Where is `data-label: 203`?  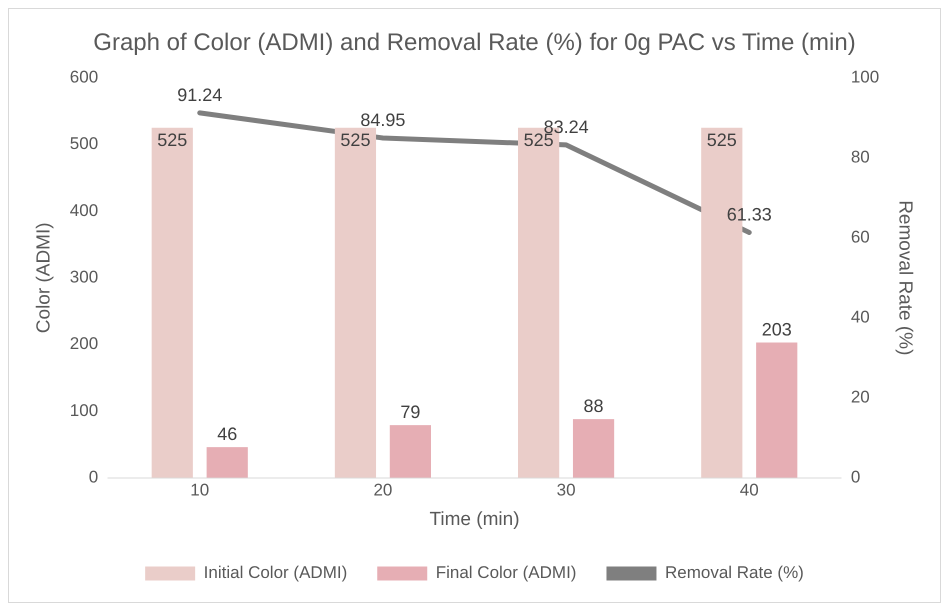
data-label: 203 is located at coordinates (777, 329).